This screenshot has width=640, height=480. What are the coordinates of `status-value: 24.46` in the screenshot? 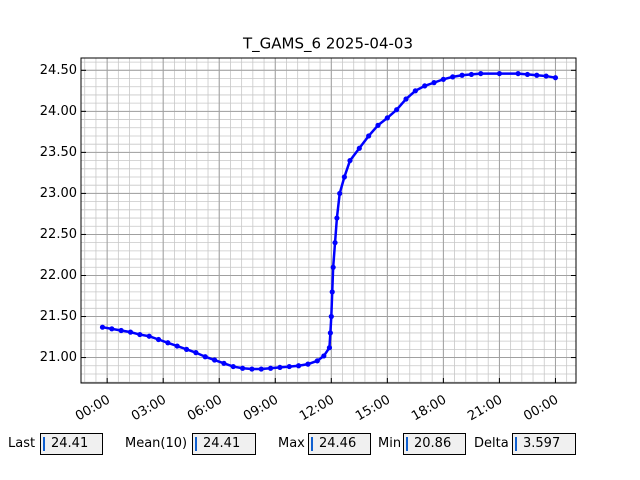 It's located at (339, 444).